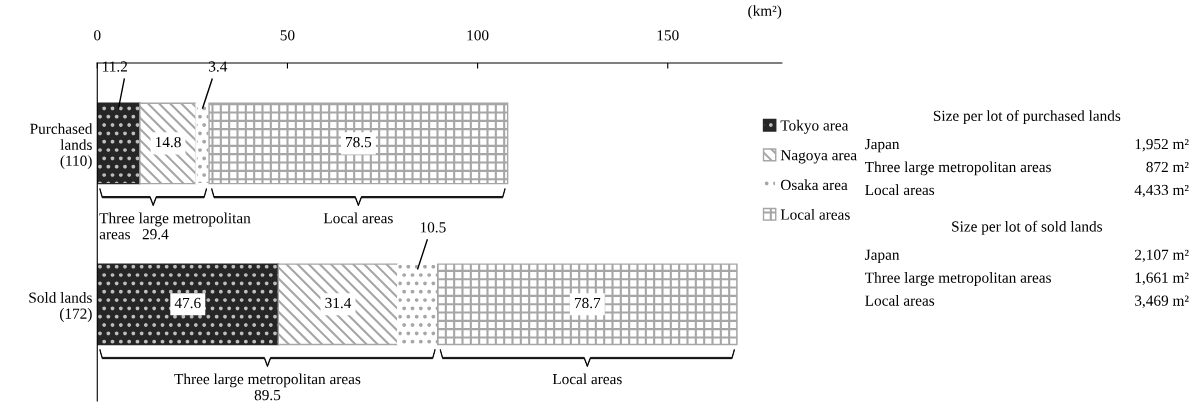 The height and width of the screenshot is (409, 1201). I want to click on data-label: 3.4, so click(218, 66).